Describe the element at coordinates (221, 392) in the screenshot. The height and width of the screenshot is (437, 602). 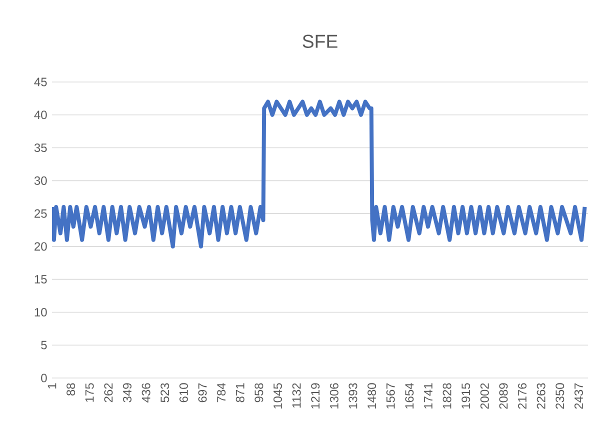
I see `x-tick-label: 784` at that location.